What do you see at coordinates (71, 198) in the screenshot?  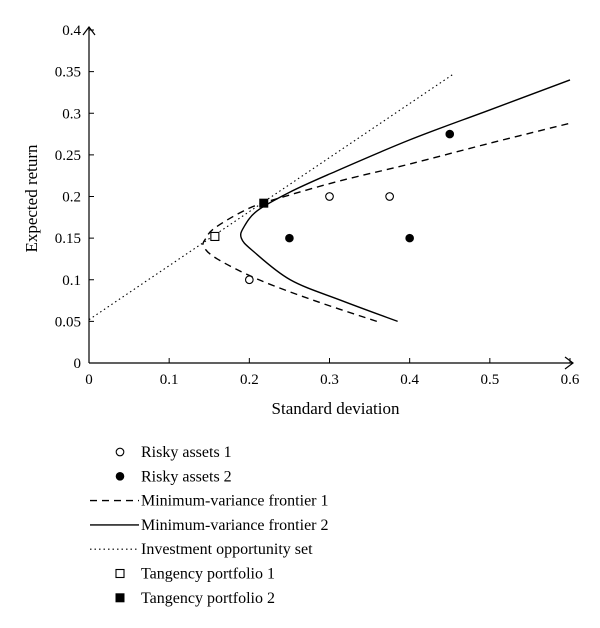 I see `y-tick-label: 0.2` at bounding box center [71, 198].